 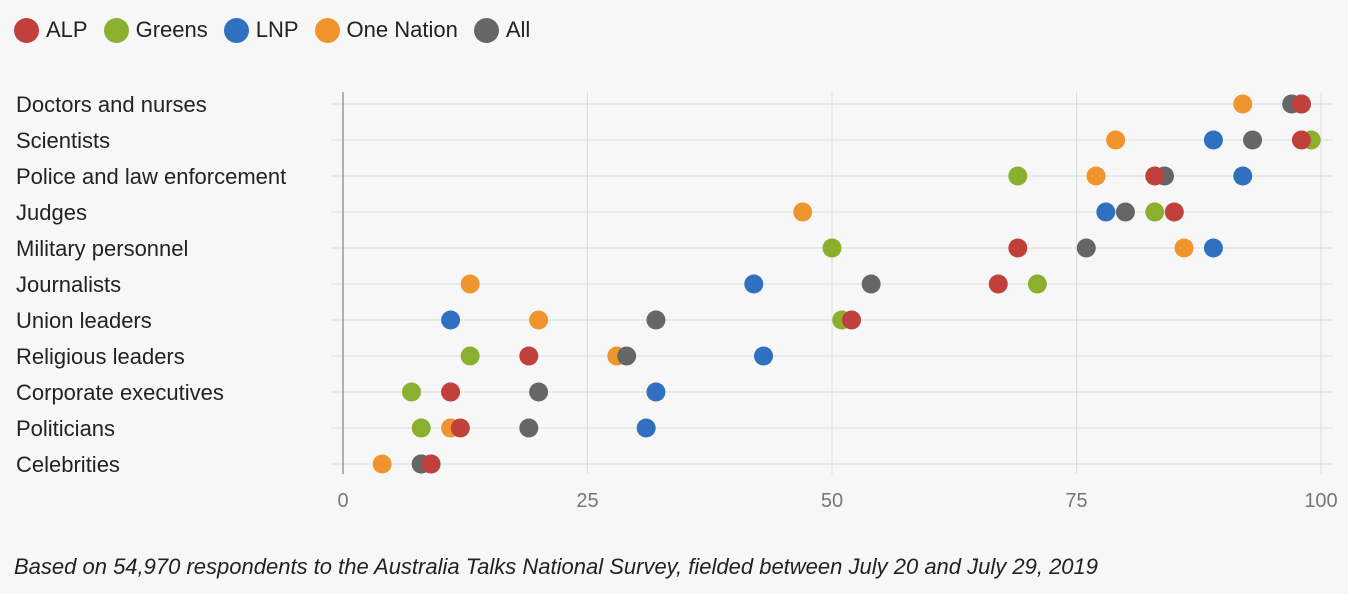 I want to click on category-label: Police and law enforcement, so click(x=151, y=176).